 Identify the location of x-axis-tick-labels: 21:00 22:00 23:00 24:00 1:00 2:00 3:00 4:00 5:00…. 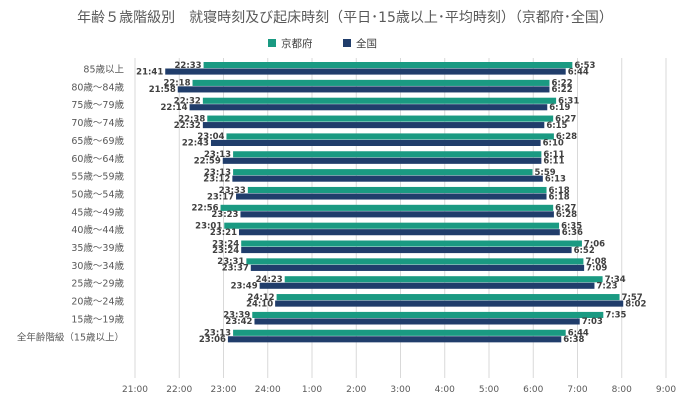
(399, 390).